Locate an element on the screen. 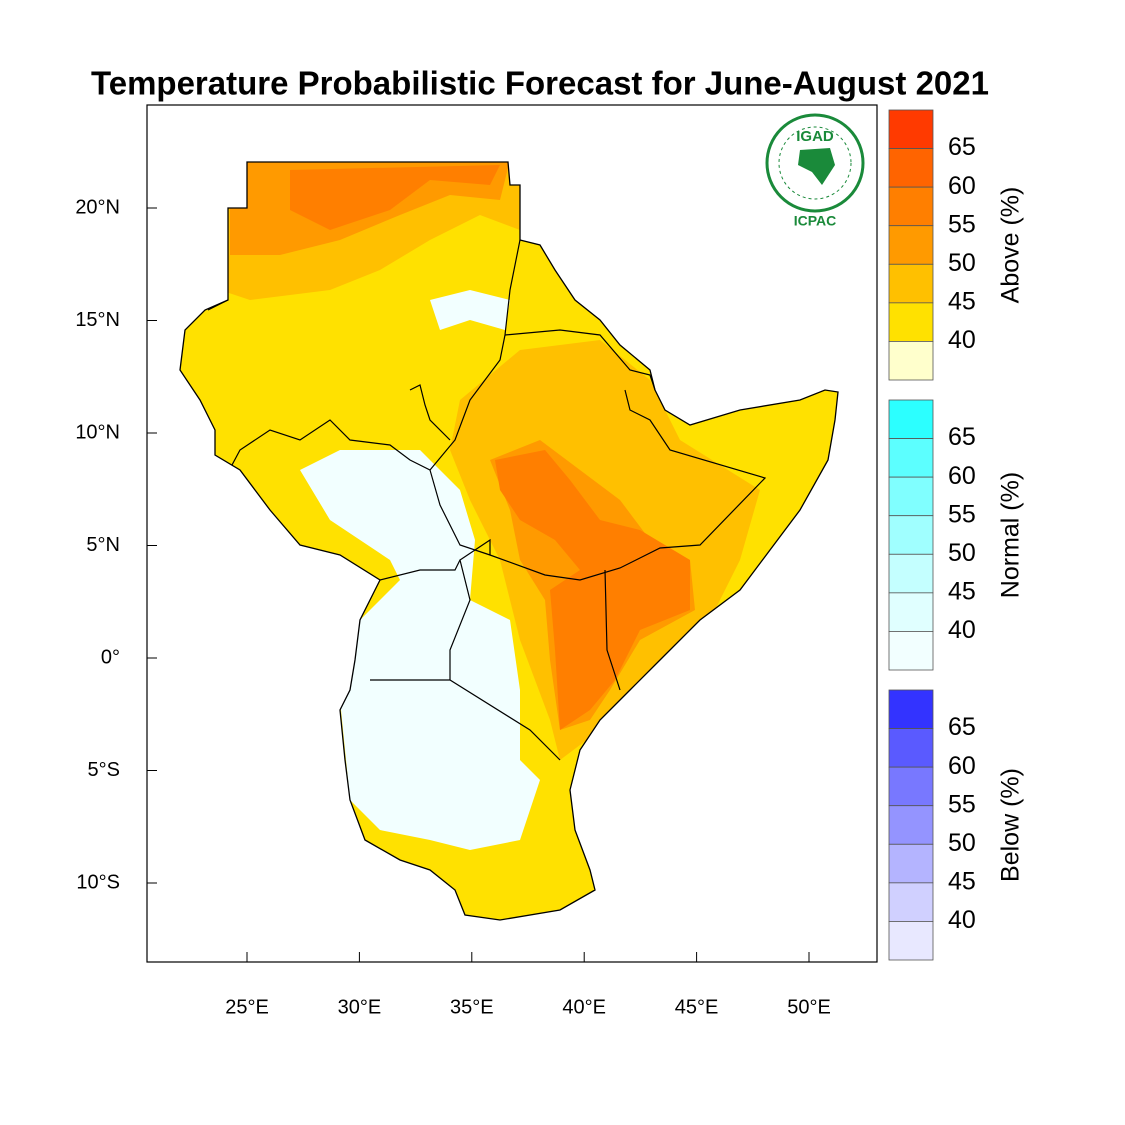 This screenshot has width=1125, height=1125. lon-tick-label: 45°E is located at coordinates (697, 1007).